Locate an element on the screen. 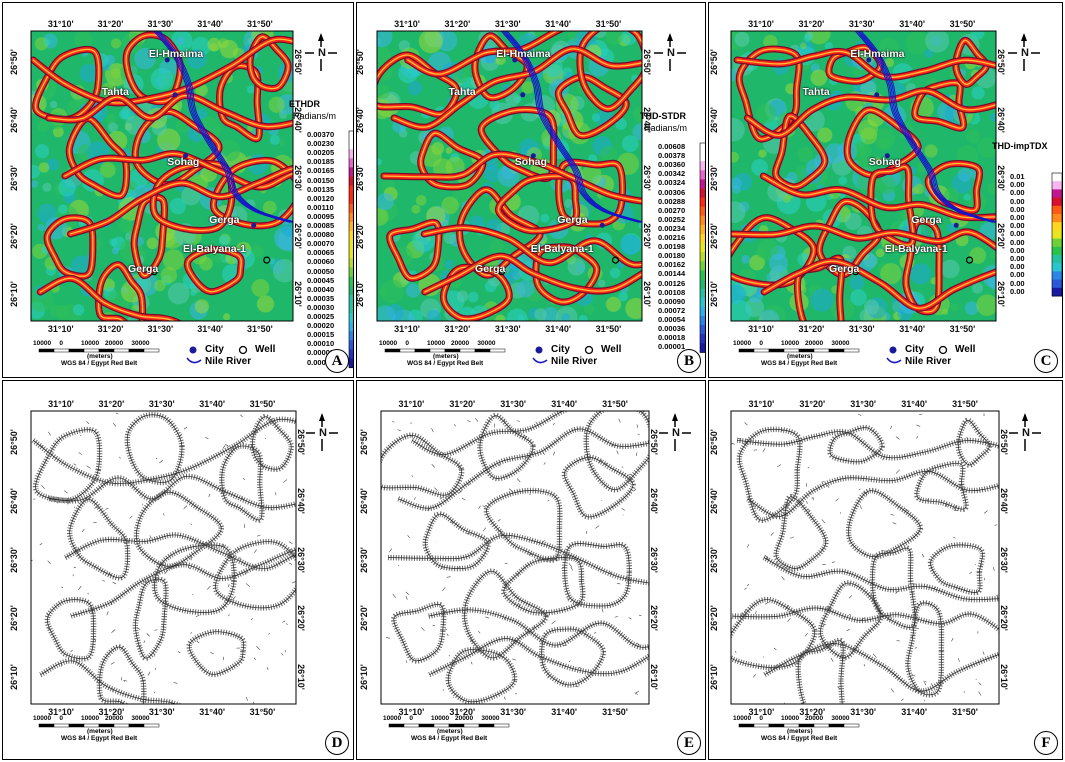 The image size is (1065, 762). legend-well: Well is located at coordinates (611, 349).